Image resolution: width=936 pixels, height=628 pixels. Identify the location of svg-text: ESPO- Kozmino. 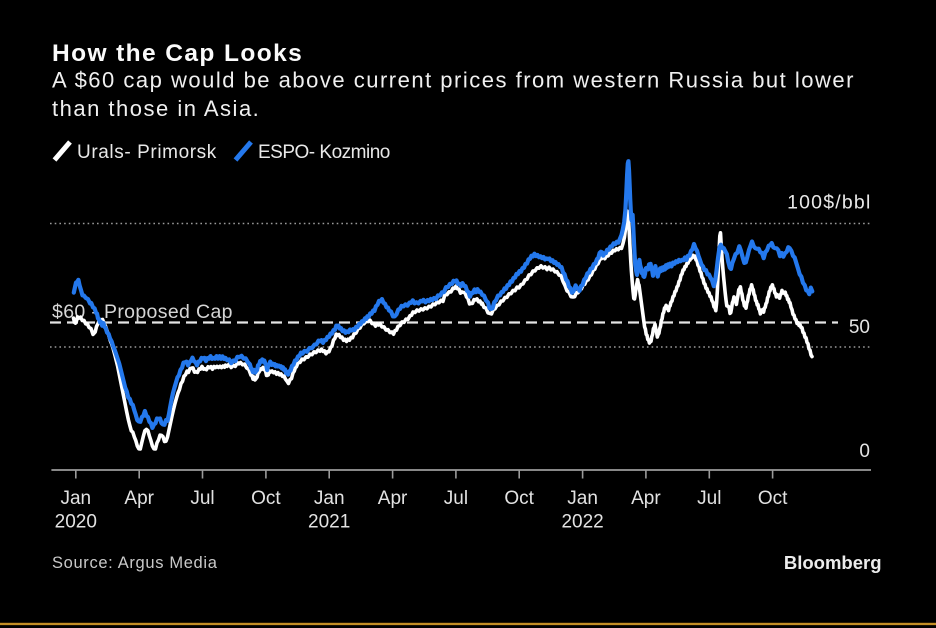
(324, 152).